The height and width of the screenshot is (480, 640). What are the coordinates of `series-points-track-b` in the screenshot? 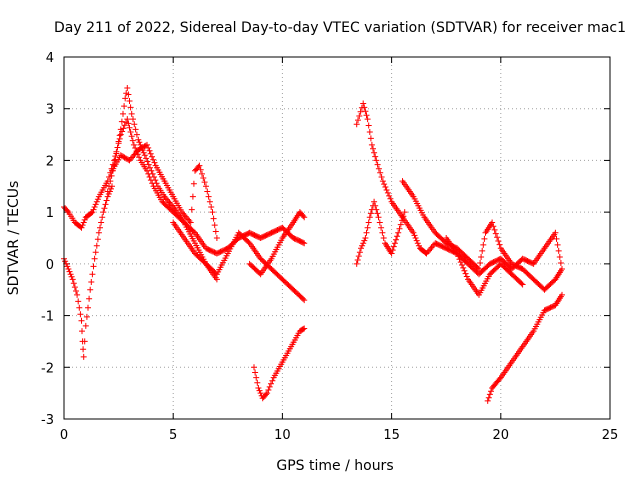 It's located at (279, 363).